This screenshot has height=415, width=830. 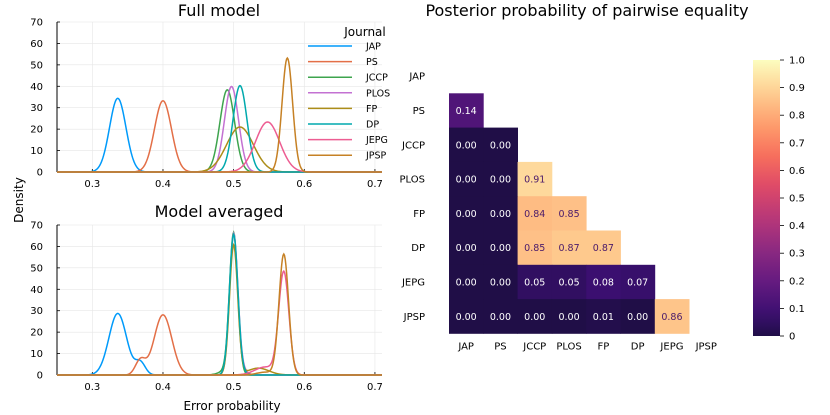 What do you see at coordinates (638, 346) in the screenshot?
I see `column-label-dp: DP` at bounding box center [638, 346].